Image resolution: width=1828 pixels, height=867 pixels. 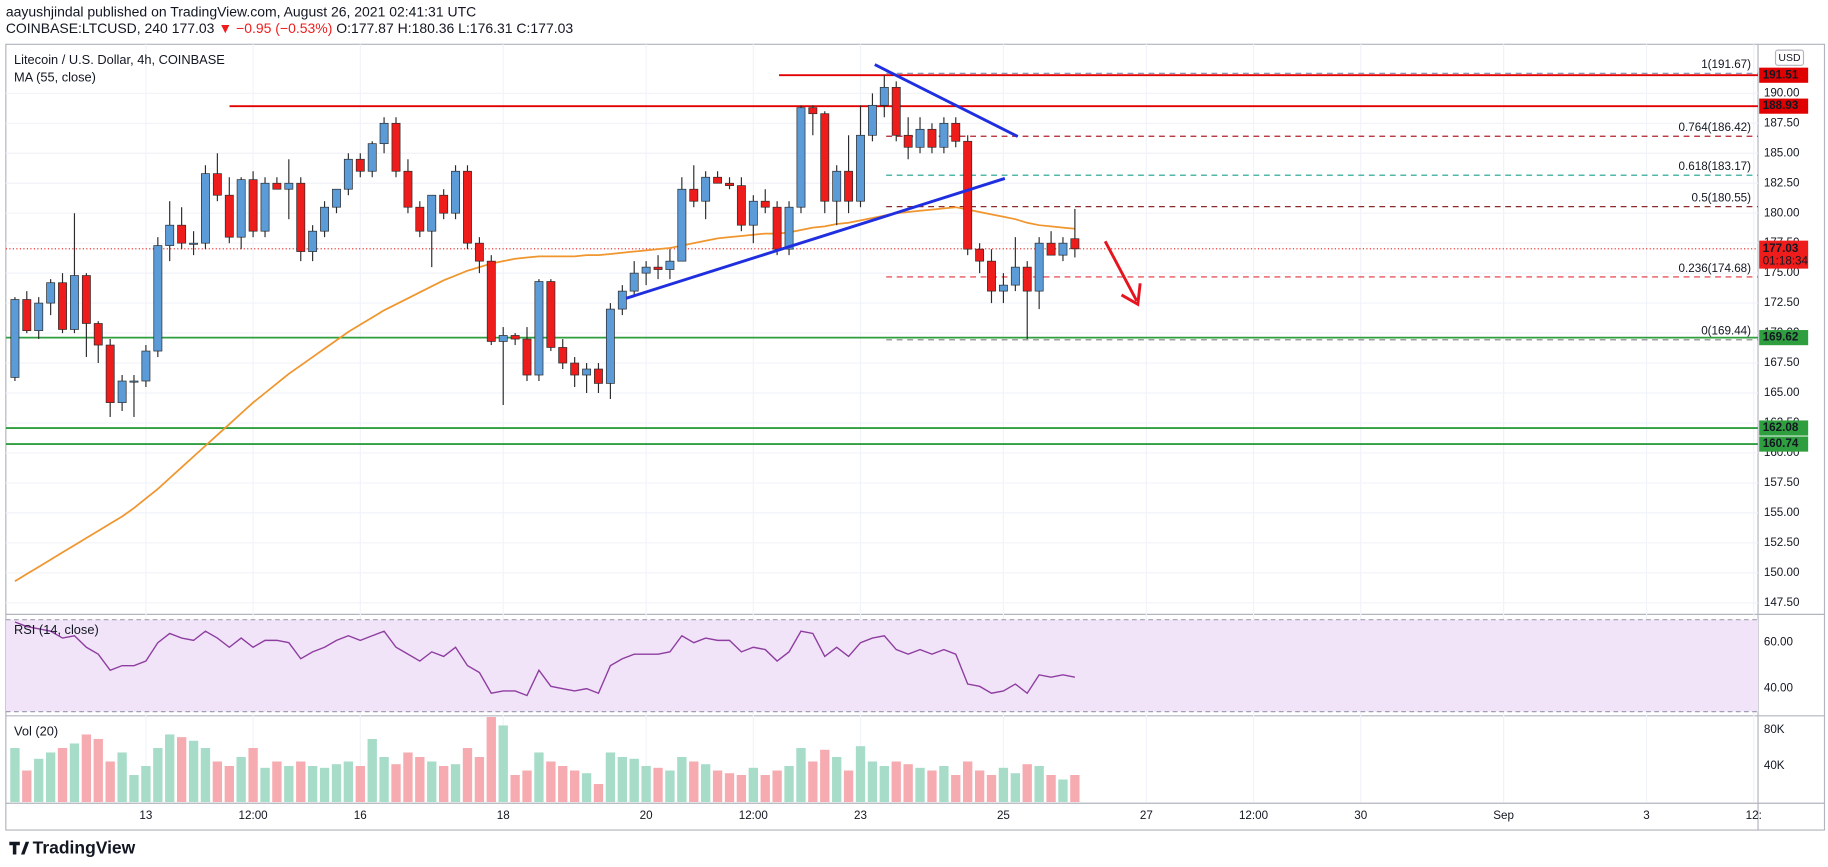 I want to click on level-badge, so click(x=1784, y=75).